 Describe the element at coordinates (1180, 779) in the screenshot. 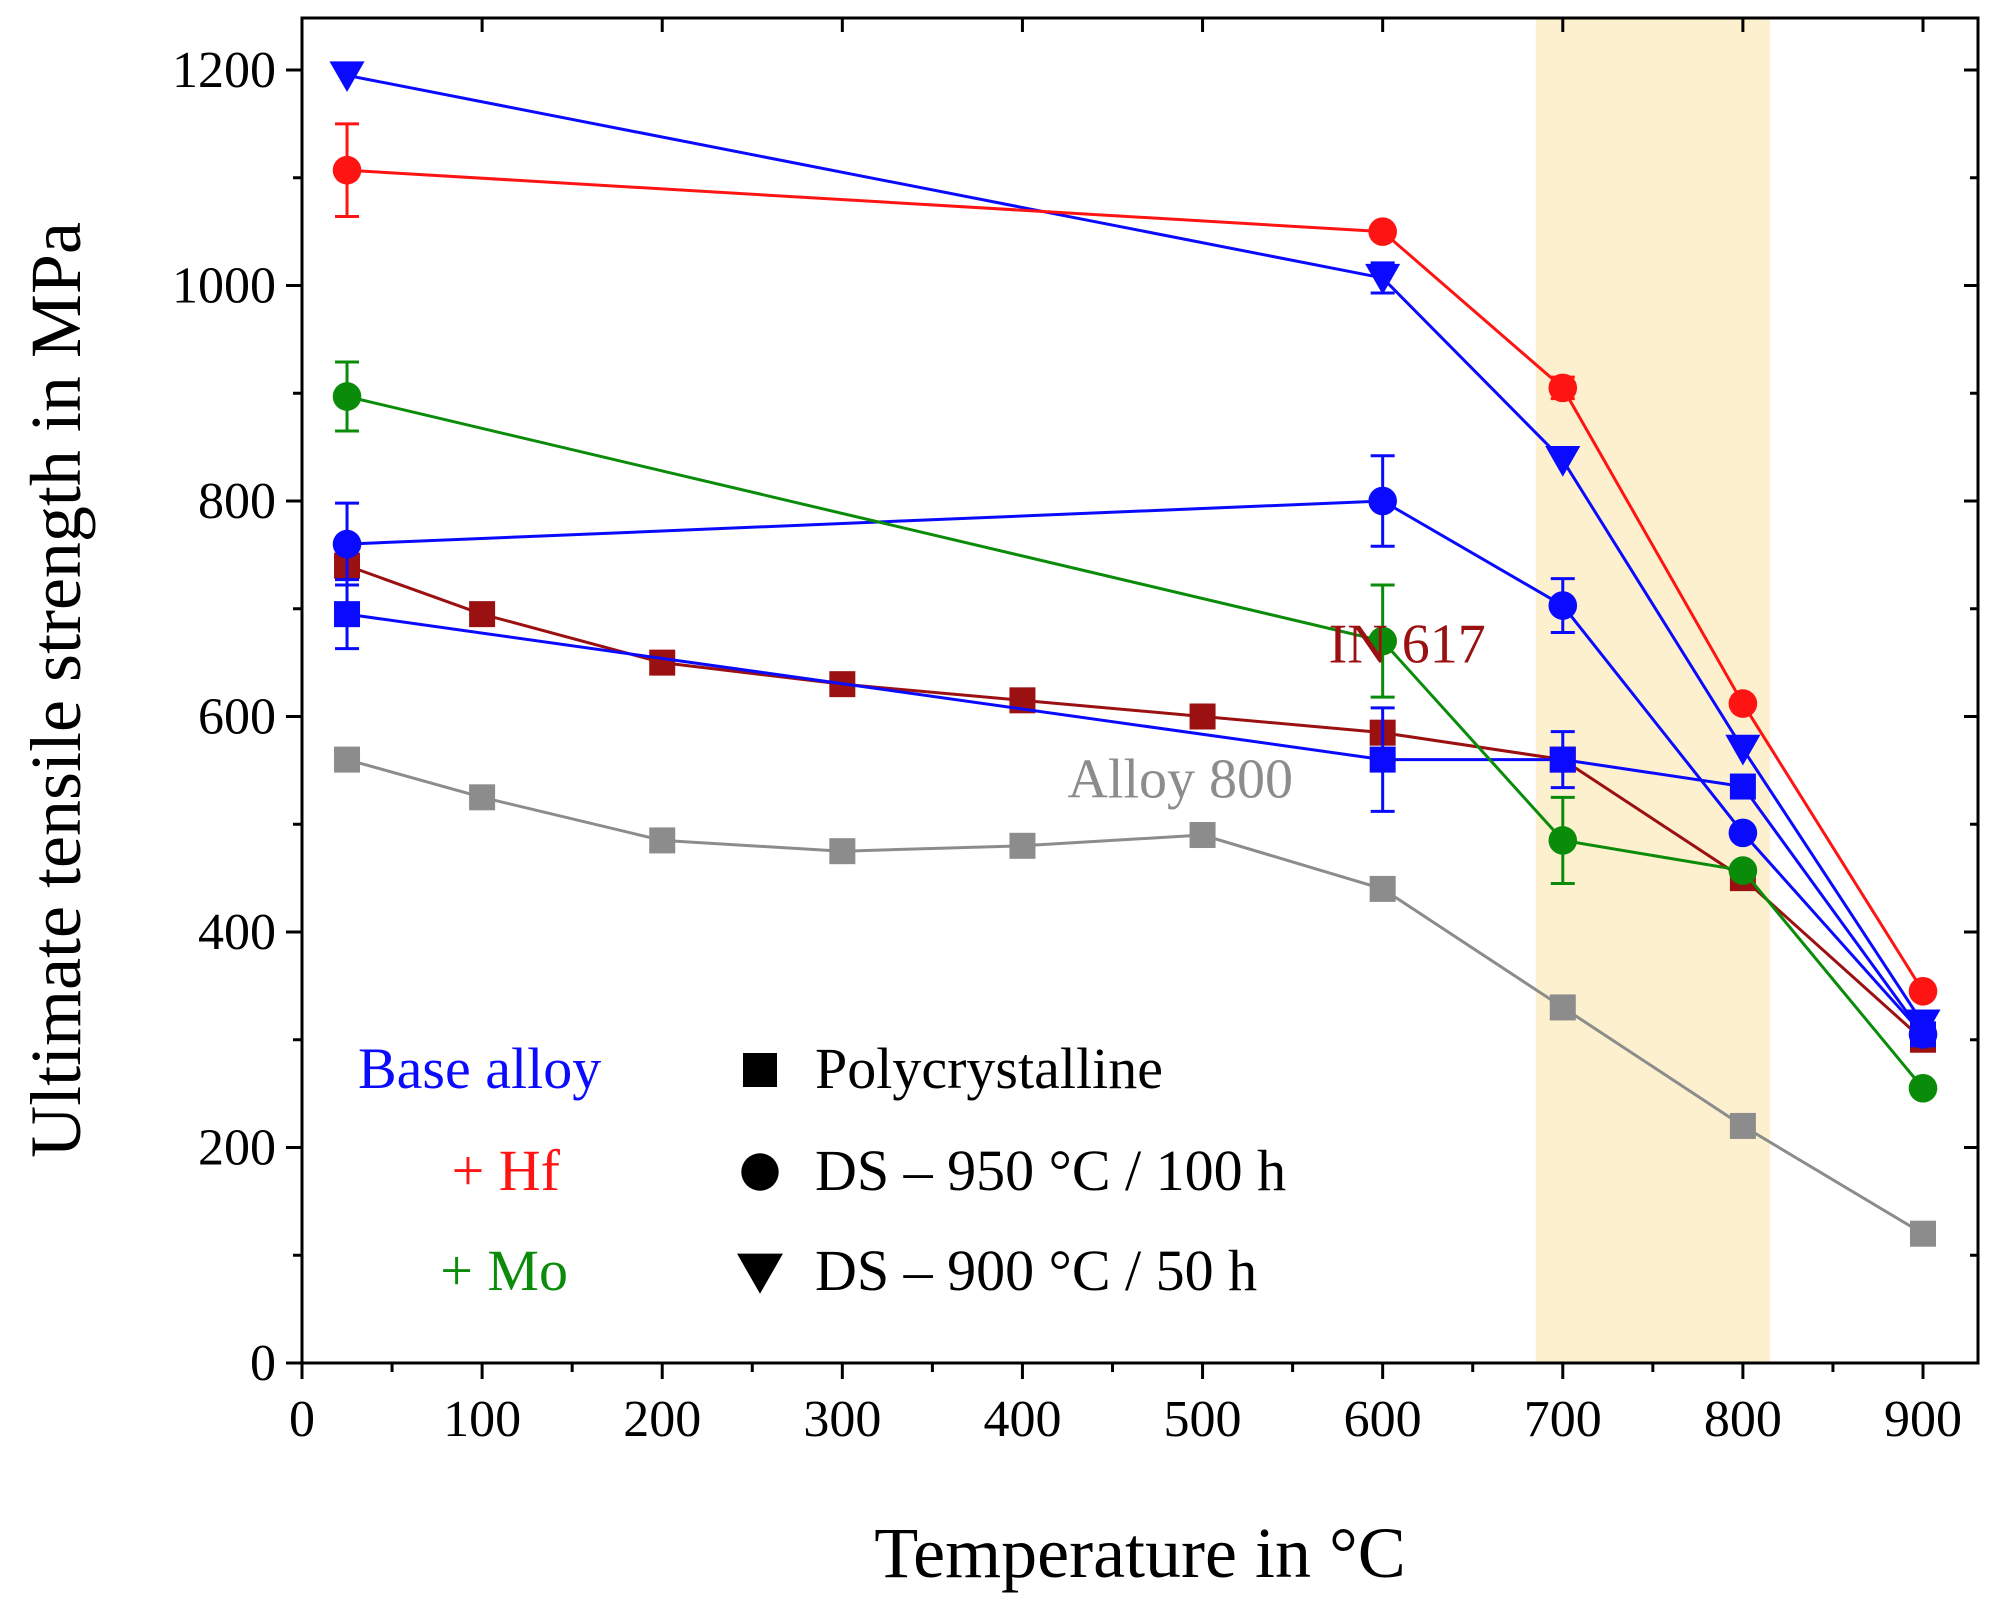

I see `annotation-1: Alloy 800` at that location.